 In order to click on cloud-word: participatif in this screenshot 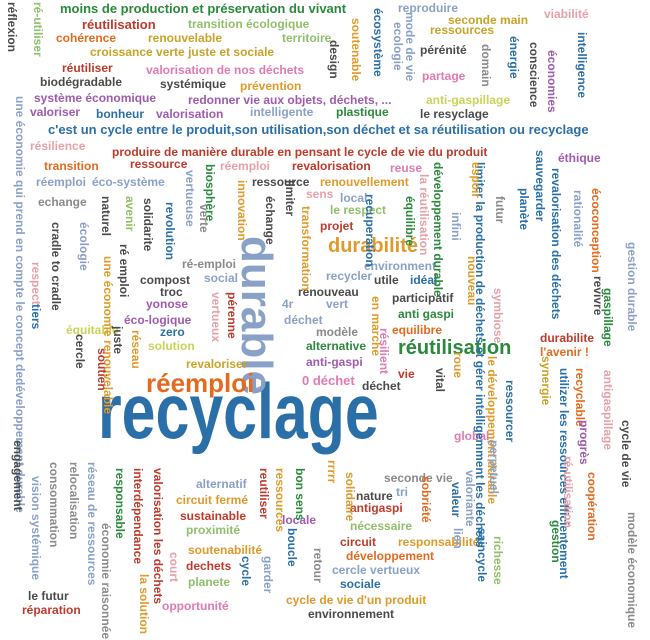, I will do `click(423, 298)`.